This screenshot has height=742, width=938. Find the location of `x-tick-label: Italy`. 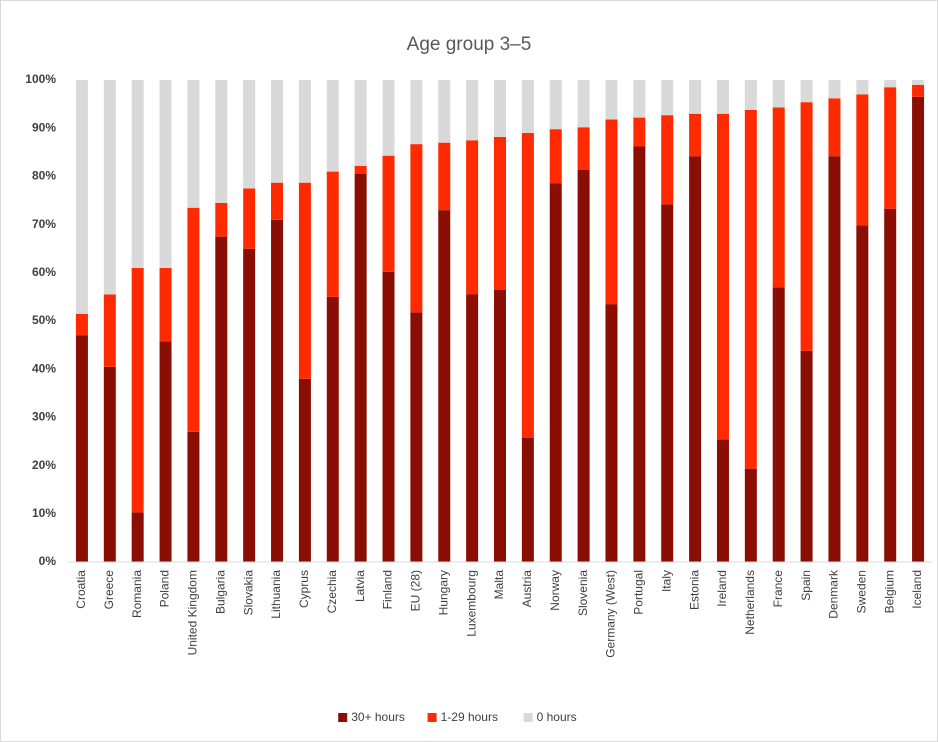

x-tick-label: Italy is located at coordinates (666, 581).